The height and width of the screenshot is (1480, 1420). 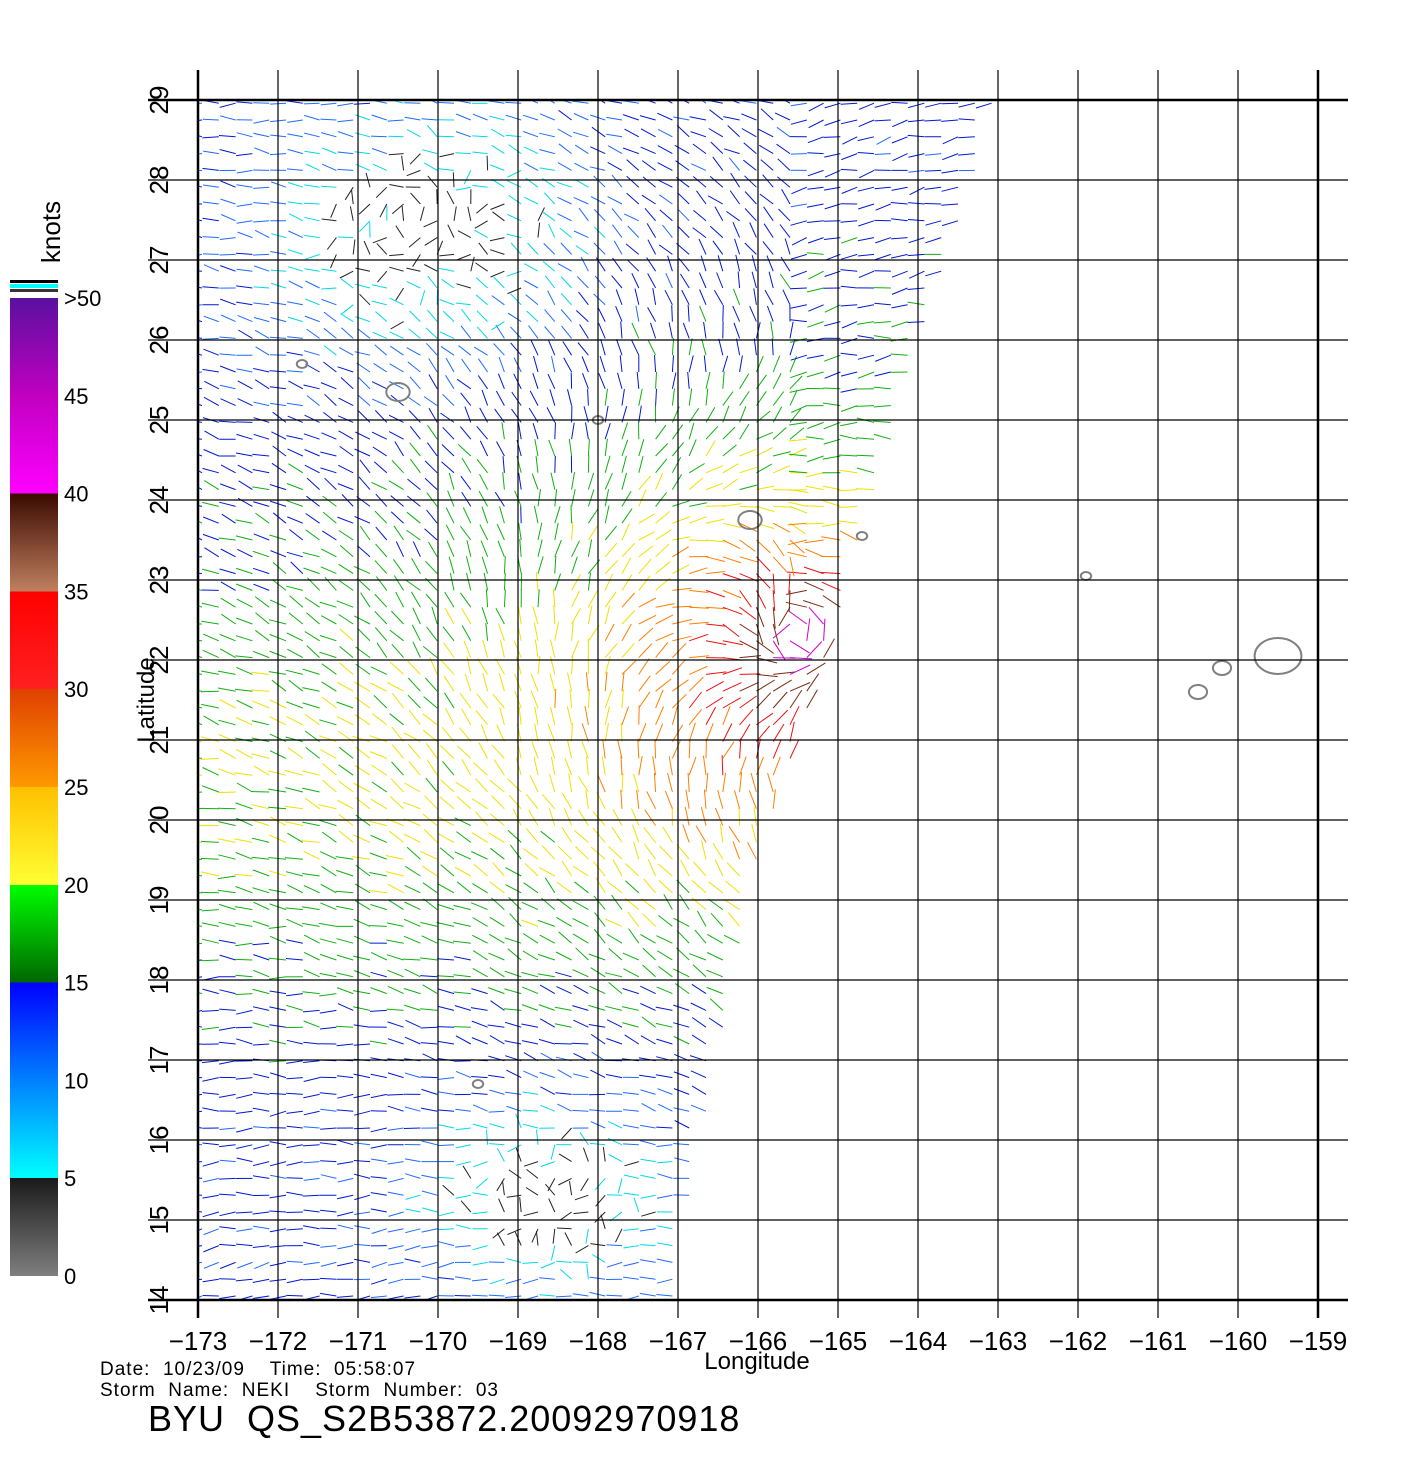 I want to click on y-tick-label: 23, so click(x=159, y=580).